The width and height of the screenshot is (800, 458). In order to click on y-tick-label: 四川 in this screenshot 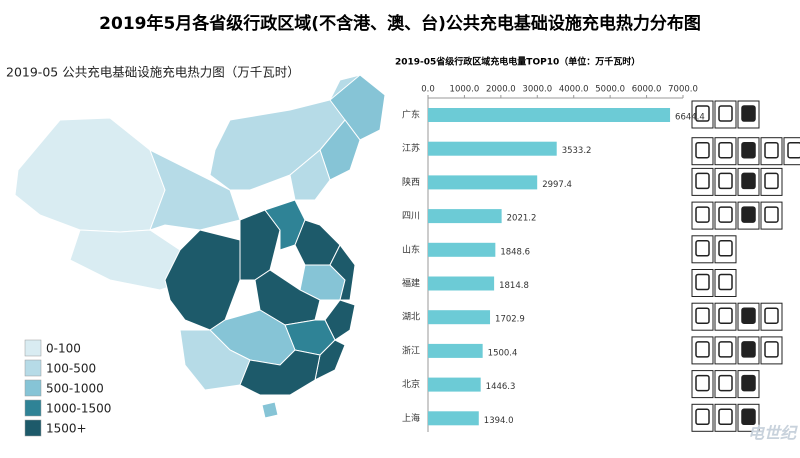, I will do `click(411, 217)`.